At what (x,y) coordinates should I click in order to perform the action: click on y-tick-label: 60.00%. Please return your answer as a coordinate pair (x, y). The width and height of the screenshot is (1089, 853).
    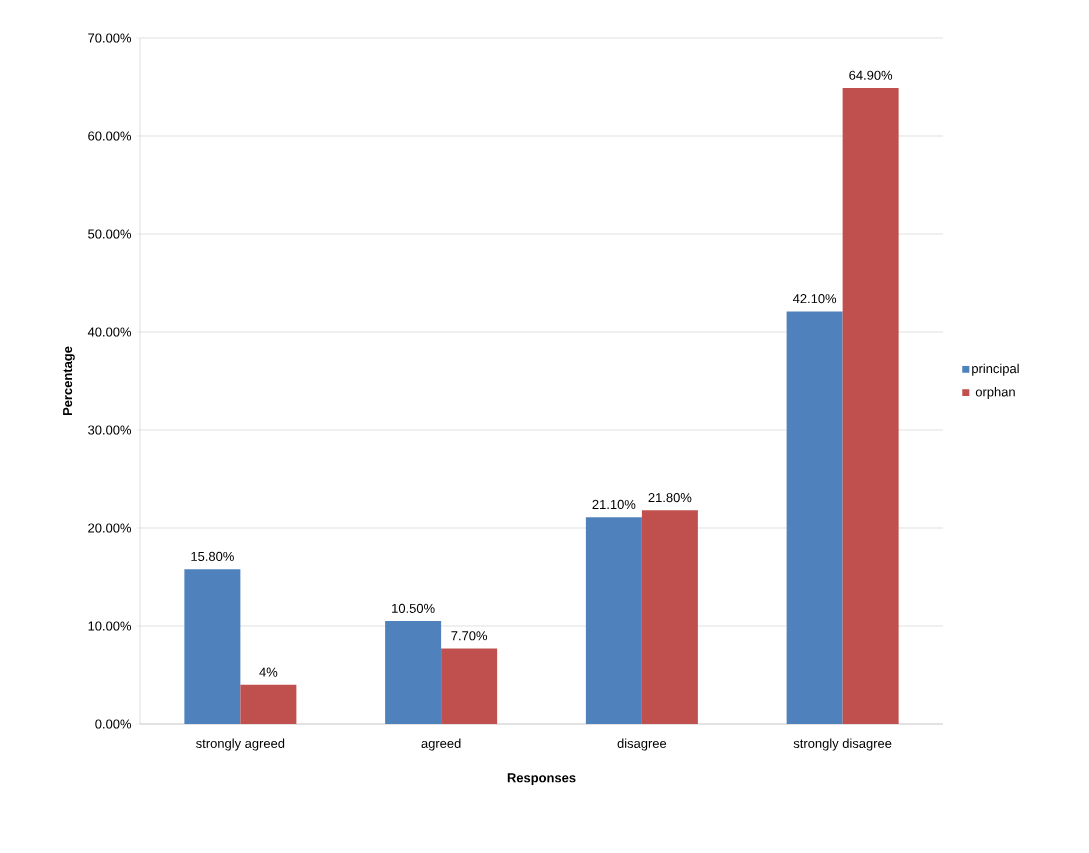
    Looking at the image, I should click on (110, 136).